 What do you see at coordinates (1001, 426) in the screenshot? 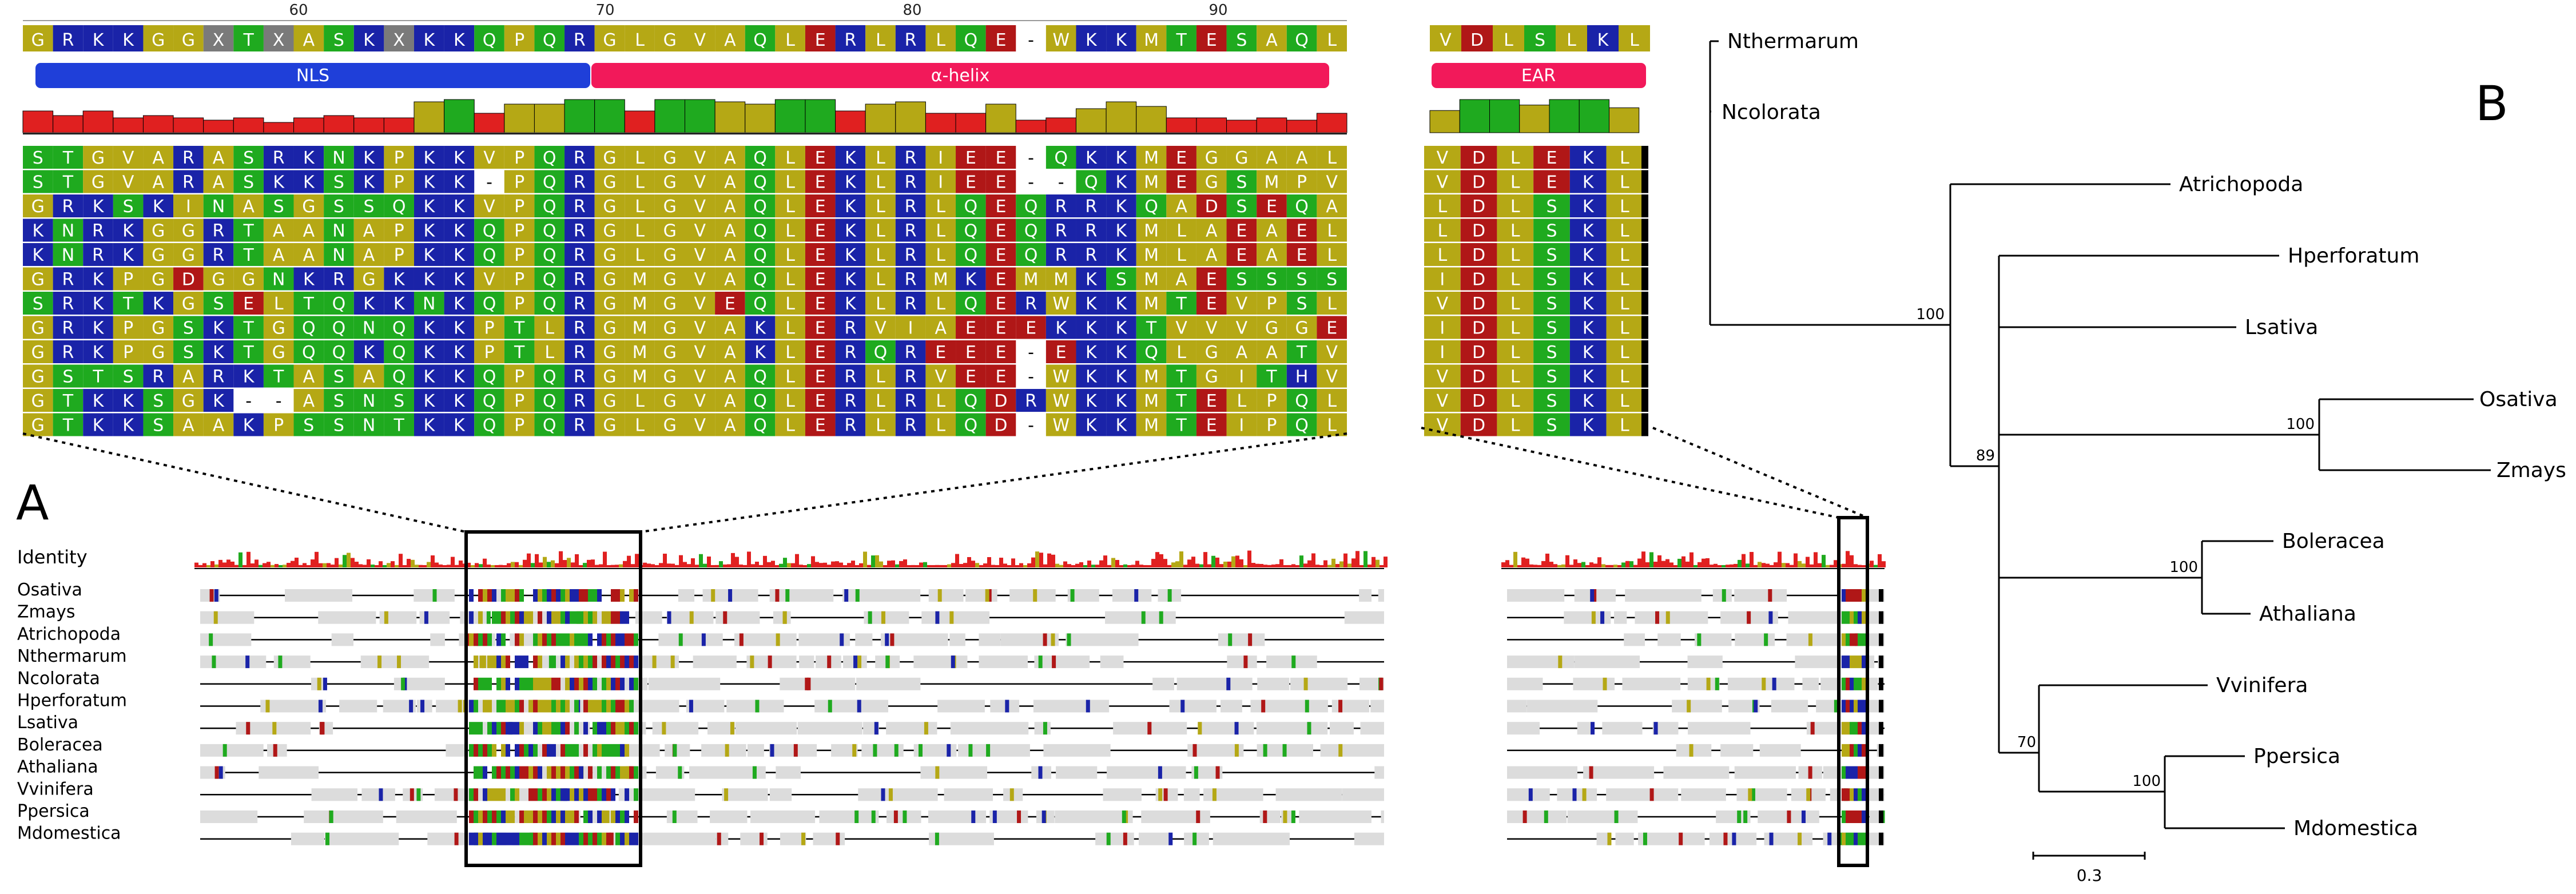
I see `alignment-row-residue: D` at bounding box center [1001, 426].